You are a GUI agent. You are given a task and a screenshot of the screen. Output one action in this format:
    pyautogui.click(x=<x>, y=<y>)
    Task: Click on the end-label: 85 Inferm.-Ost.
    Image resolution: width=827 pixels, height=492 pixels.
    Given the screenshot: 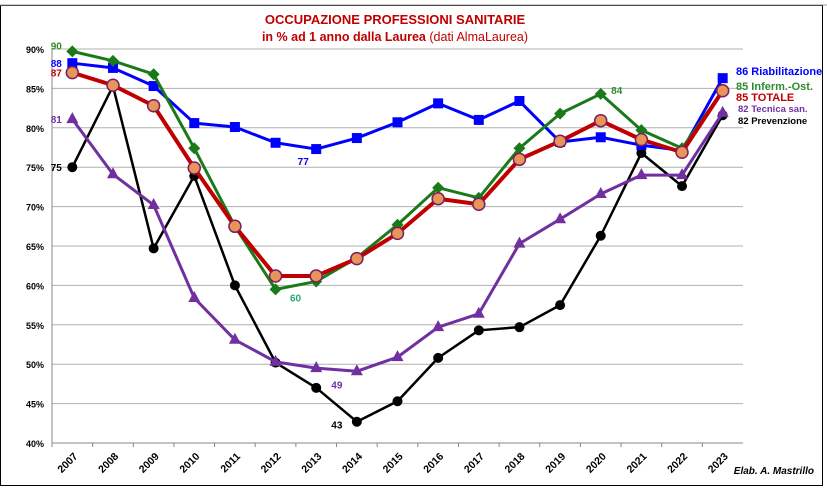 What is the action you would take?
    pyautogui.click(x=774, y=87)
    